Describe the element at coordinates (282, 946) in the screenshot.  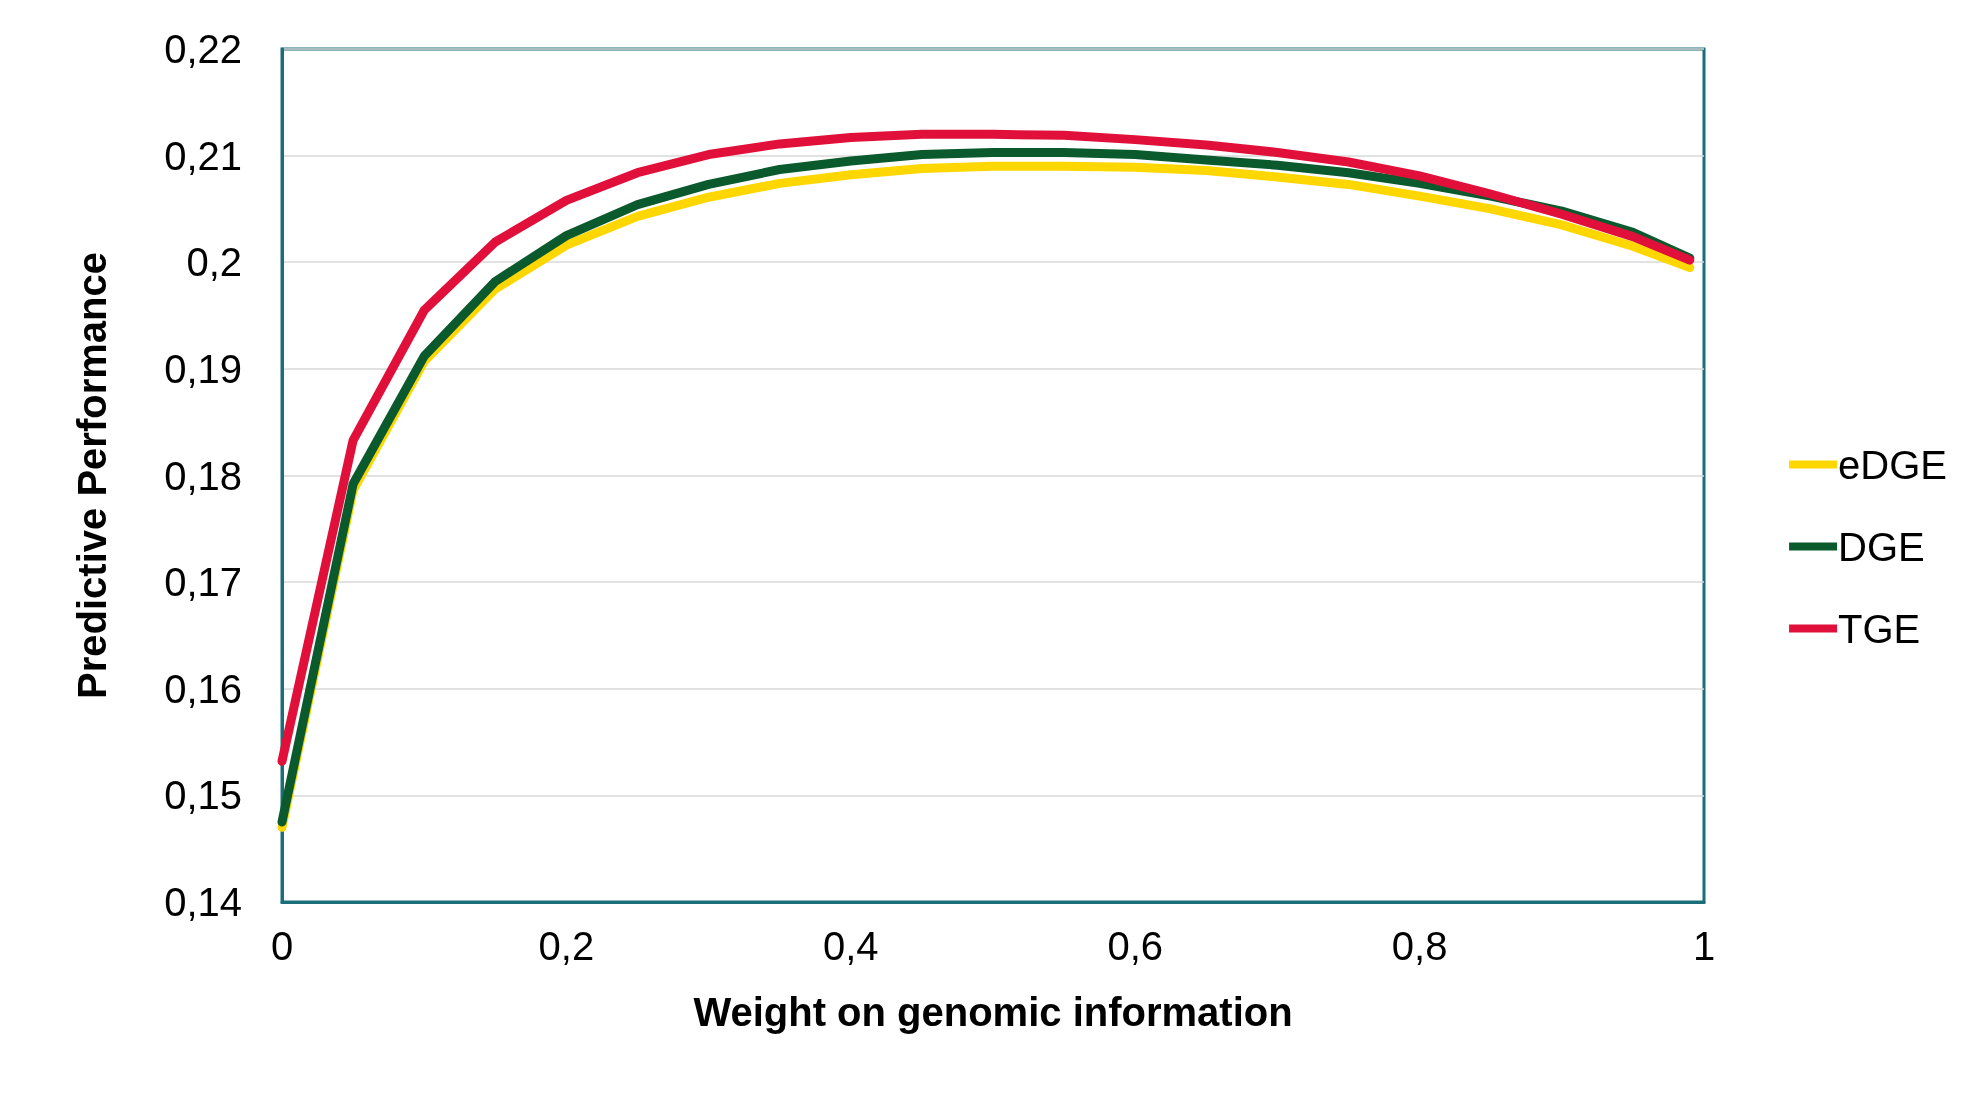
I see `x-tick-label: 0` at that location.